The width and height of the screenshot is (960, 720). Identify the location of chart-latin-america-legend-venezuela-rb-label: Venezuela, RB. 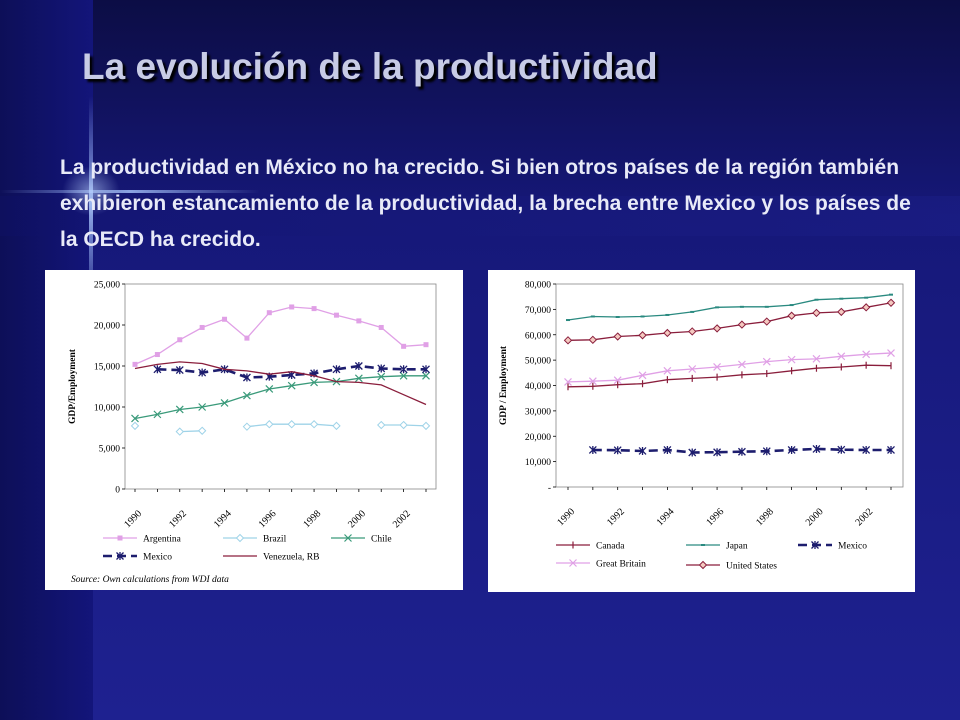
(291, 558).